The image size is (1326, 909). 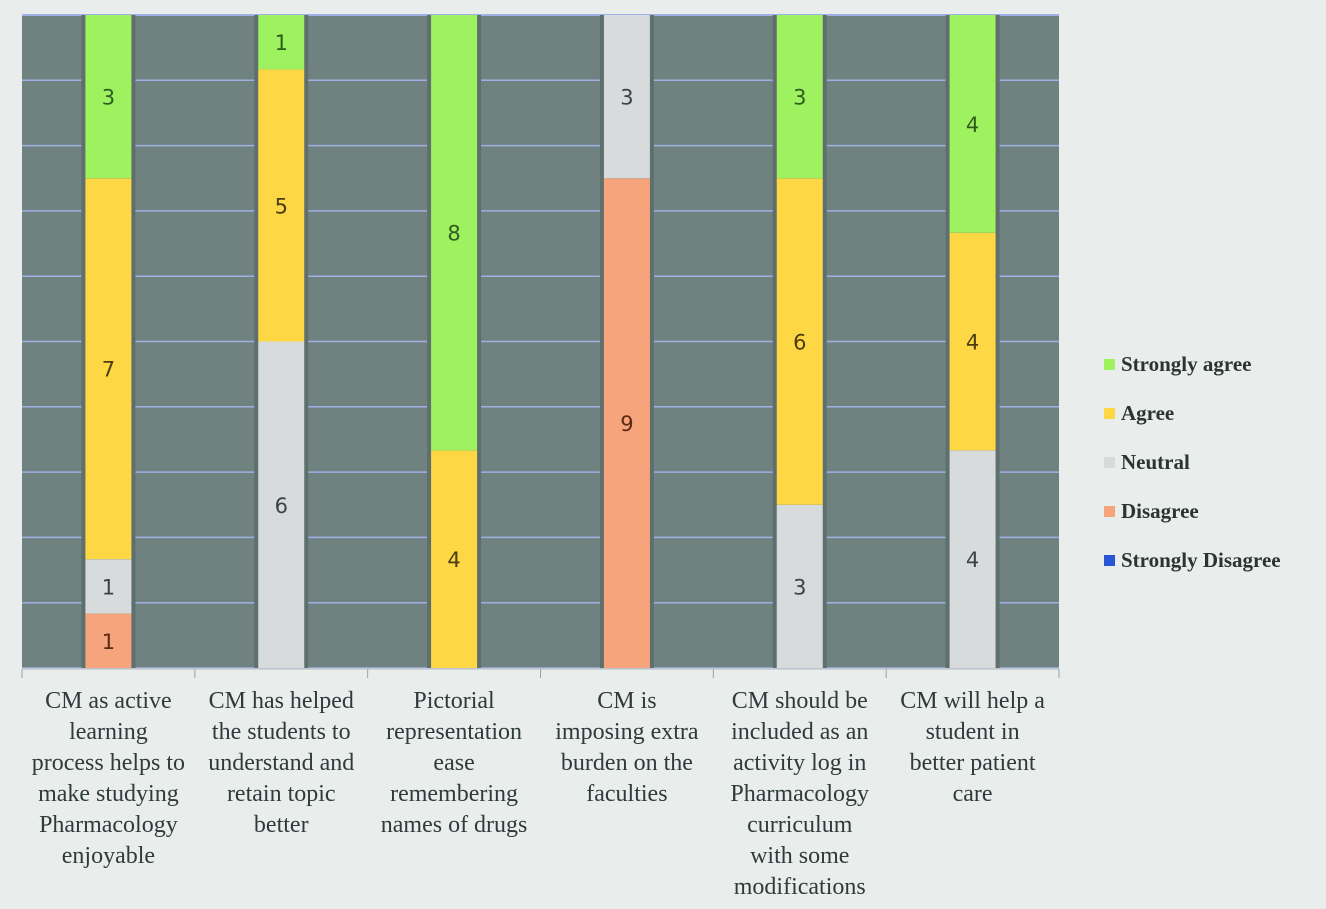 I want to click on data-label: 8, so click(x=453, y=234).